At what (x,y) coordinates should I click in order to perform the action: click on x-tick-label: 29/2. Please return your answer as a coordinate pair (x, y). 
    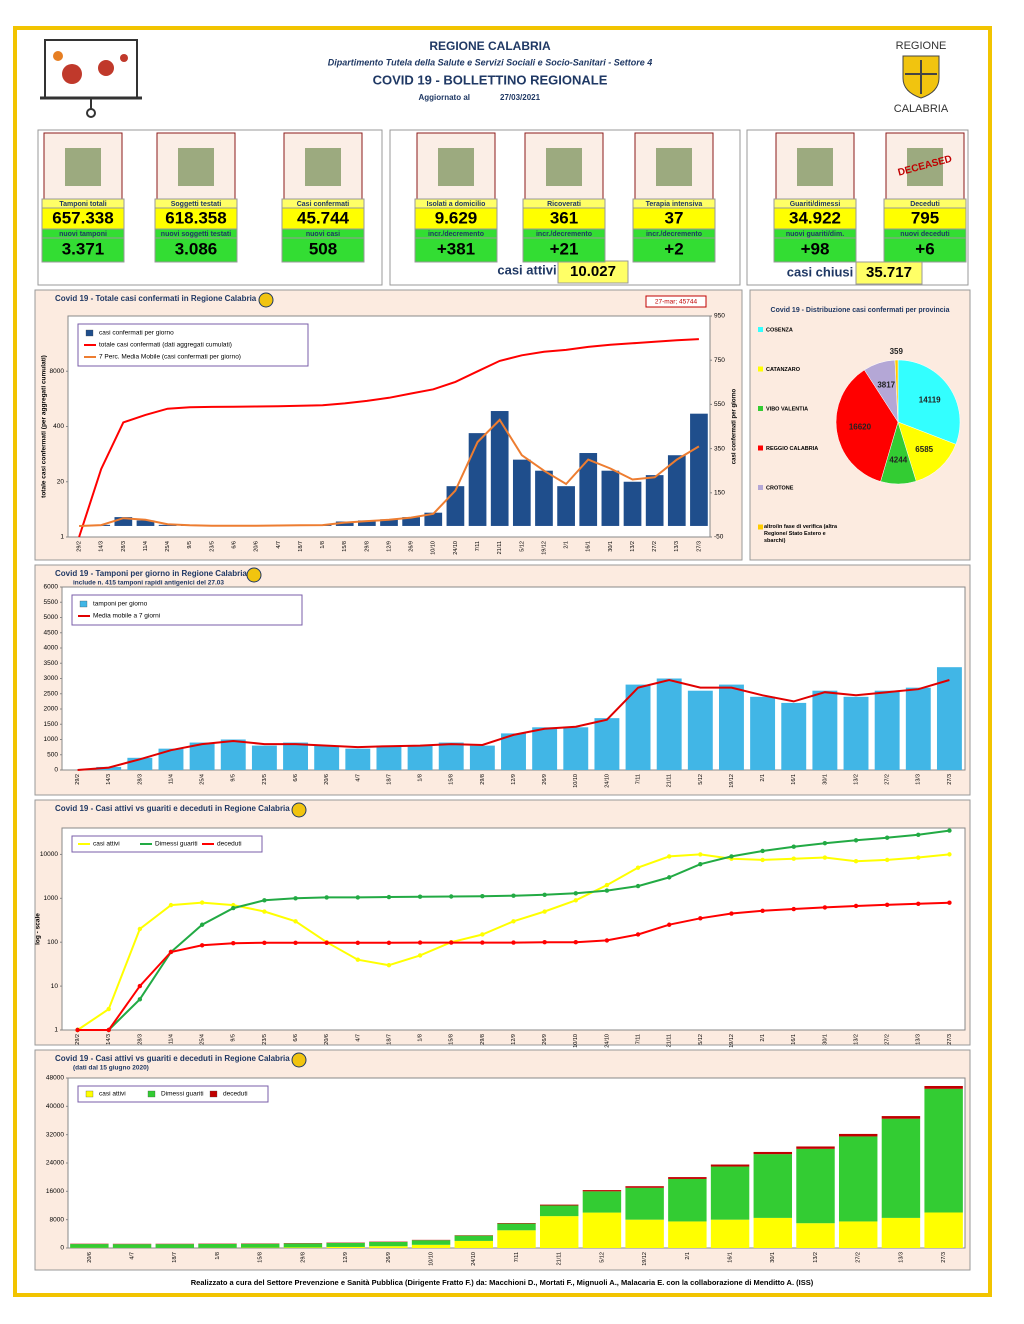
    Looking at the image, I should click on (80, 546).